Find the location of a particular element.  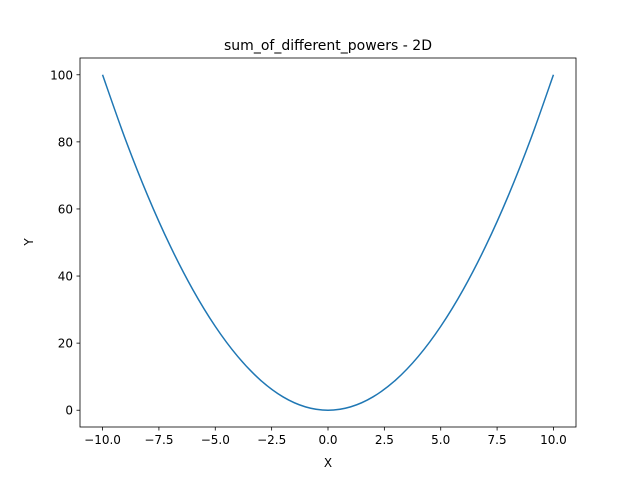

x-tick-label: −7.5 is located at coordinates (158, 440).